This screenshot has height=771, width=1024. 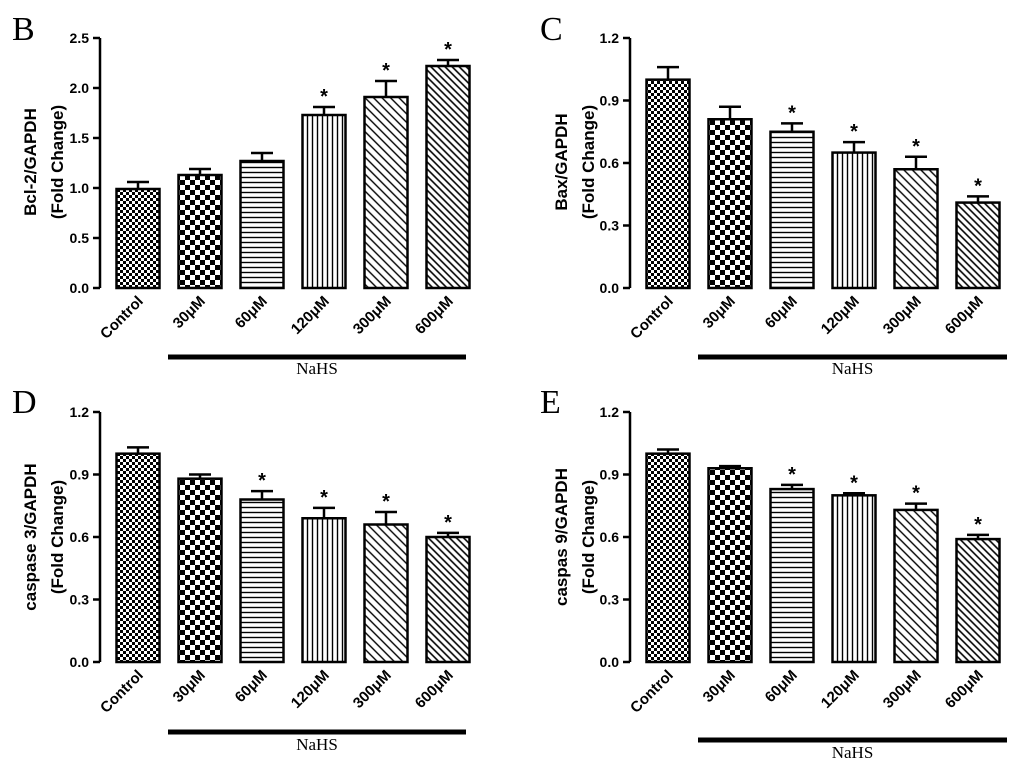 I want to click on panel-letter: C, so click(x=551, y=29).